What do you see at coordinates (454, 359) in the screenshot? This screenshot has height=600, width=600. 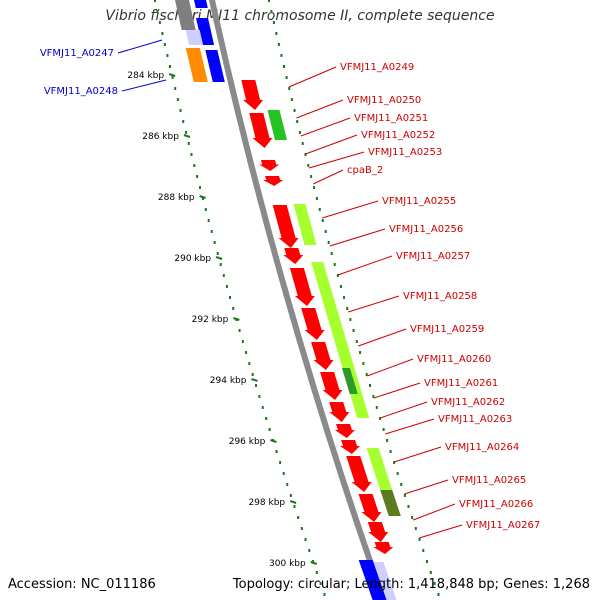 I see `gene-label: VFMJ11_A0260` at bounding box center [454, 359].